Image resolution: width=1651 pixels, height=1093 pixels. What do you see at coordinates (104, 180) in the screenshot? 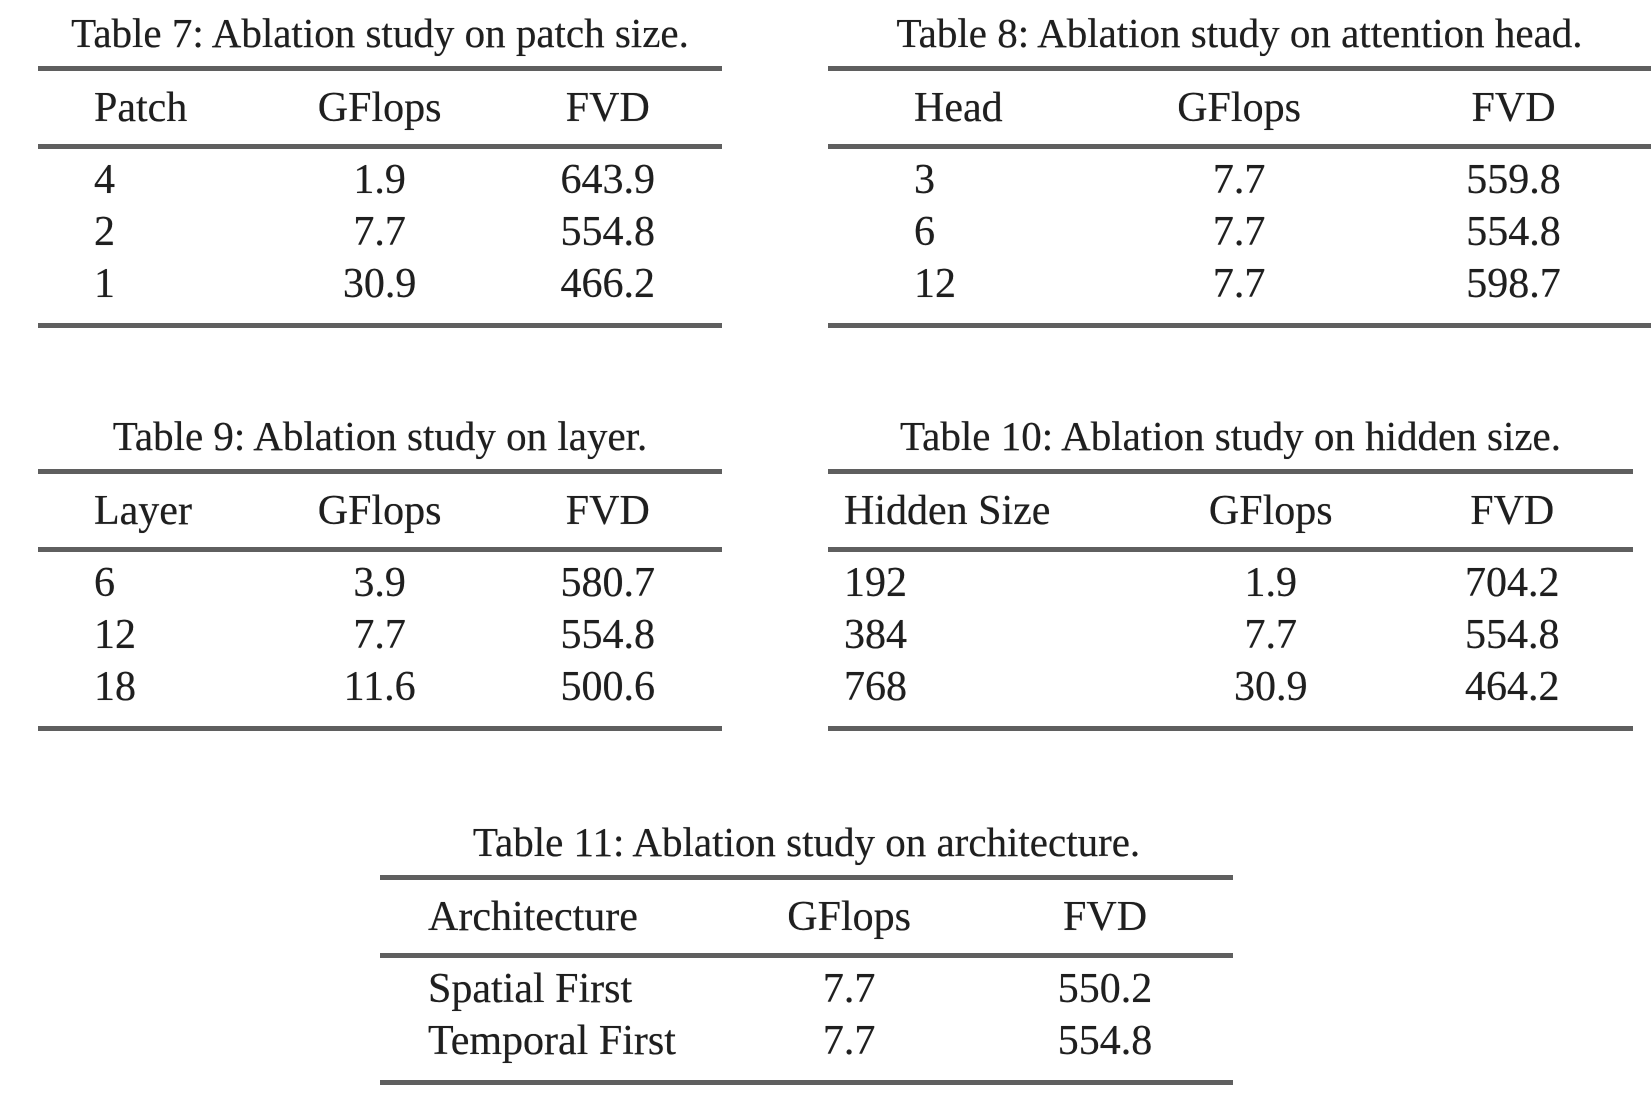
I see `cell: 4` at bounding box center [104, 180].